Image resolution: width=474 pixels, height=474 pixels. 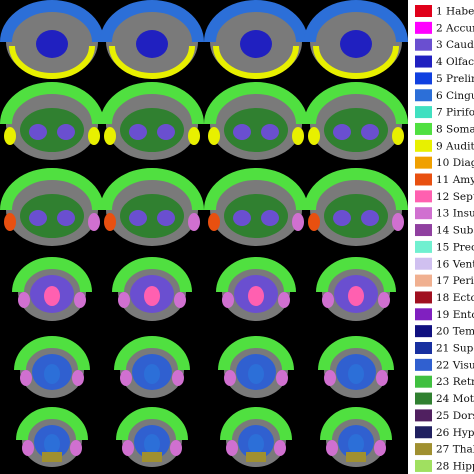 I want to click on legend-label: 1 Habenu, so click(x=455, y=12).